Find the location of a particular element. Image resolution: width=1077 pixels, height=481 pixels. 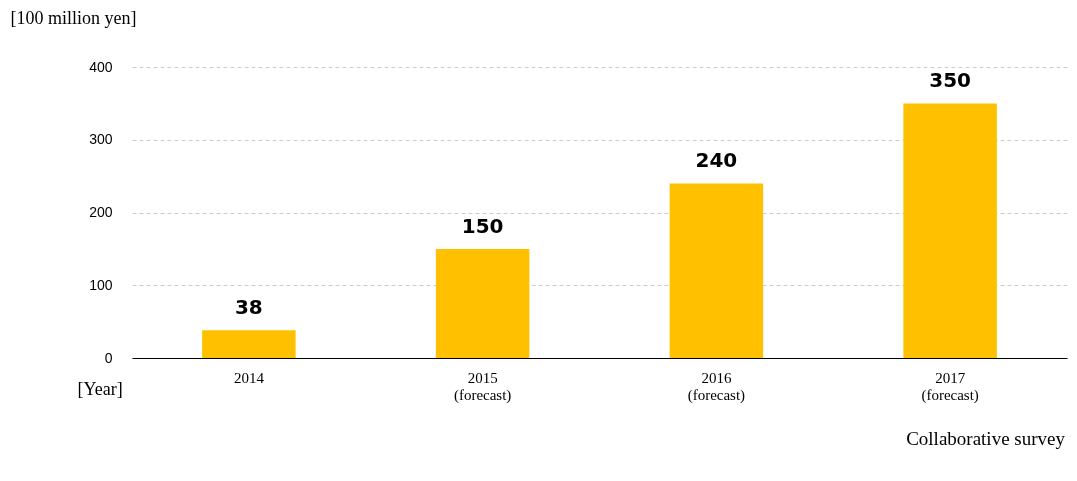

y-tick-label: 400 is located at coordinates (101, 66).